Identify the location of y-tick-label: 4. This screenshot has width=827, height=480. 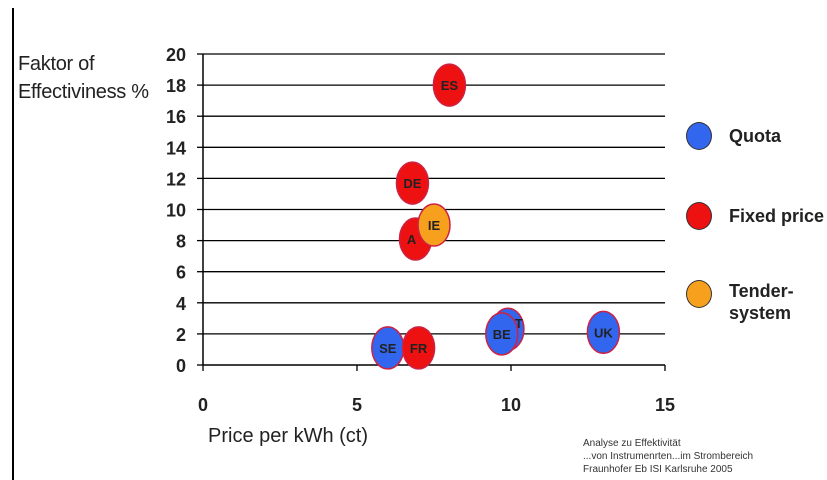
(181, 304).